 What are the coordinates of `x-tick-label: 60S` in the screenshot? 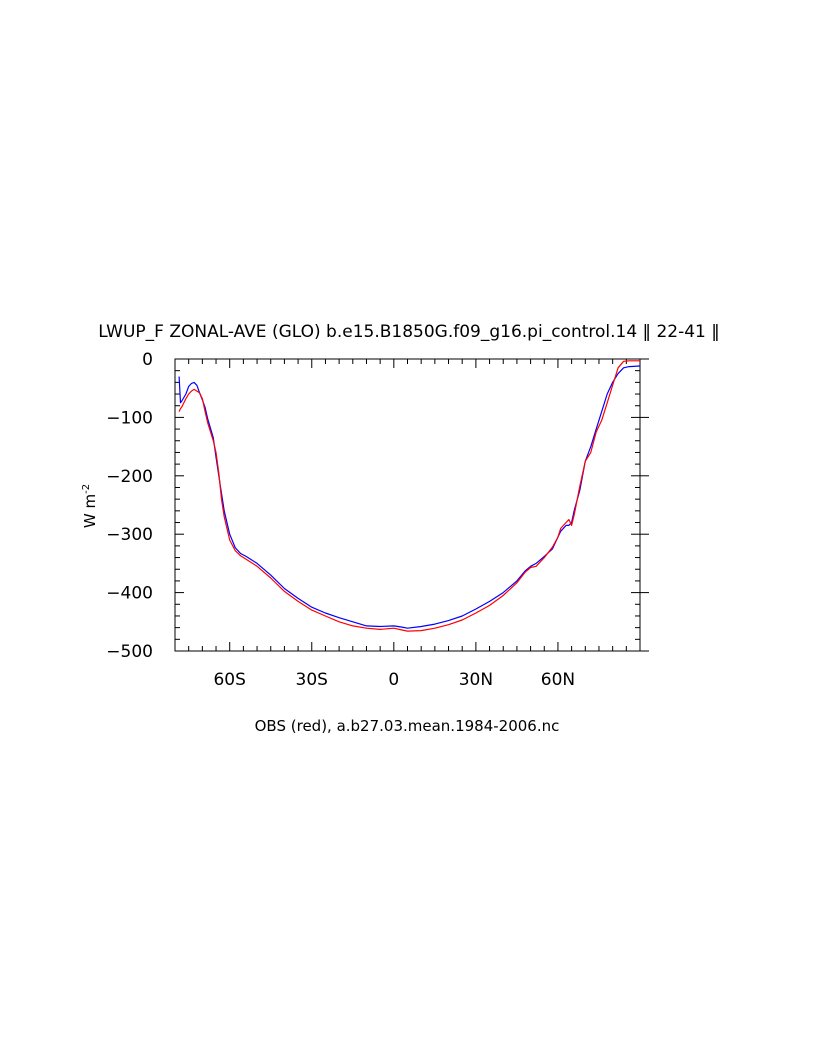 It's located at (229, 680).